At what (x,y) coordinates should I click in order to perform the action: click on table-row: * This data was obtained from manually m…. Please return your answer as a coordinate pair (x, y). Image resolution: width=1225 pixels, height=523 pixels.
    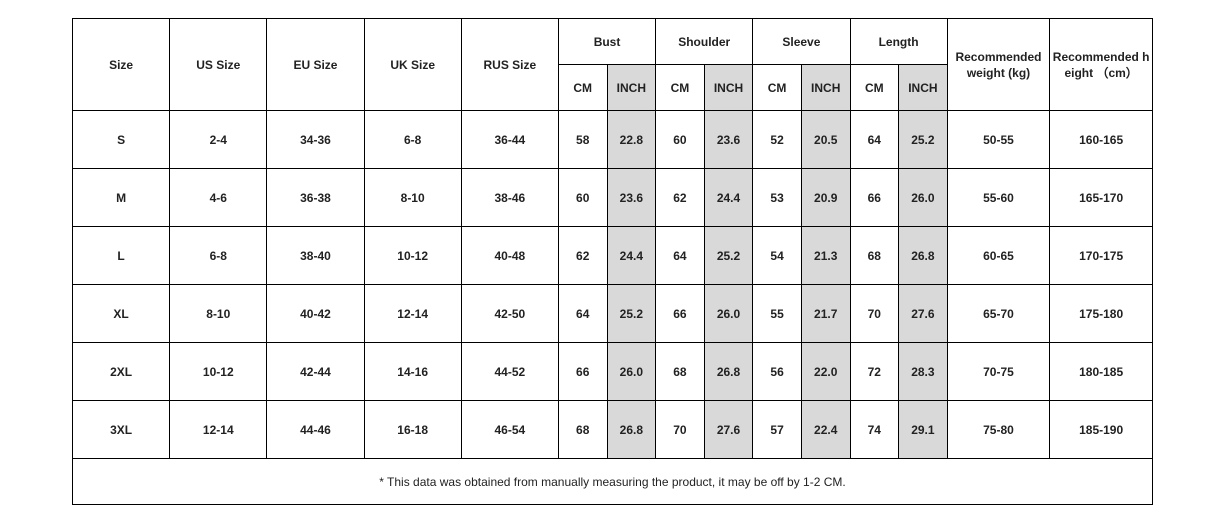
    Looking at the image, I should click on (612, 481).